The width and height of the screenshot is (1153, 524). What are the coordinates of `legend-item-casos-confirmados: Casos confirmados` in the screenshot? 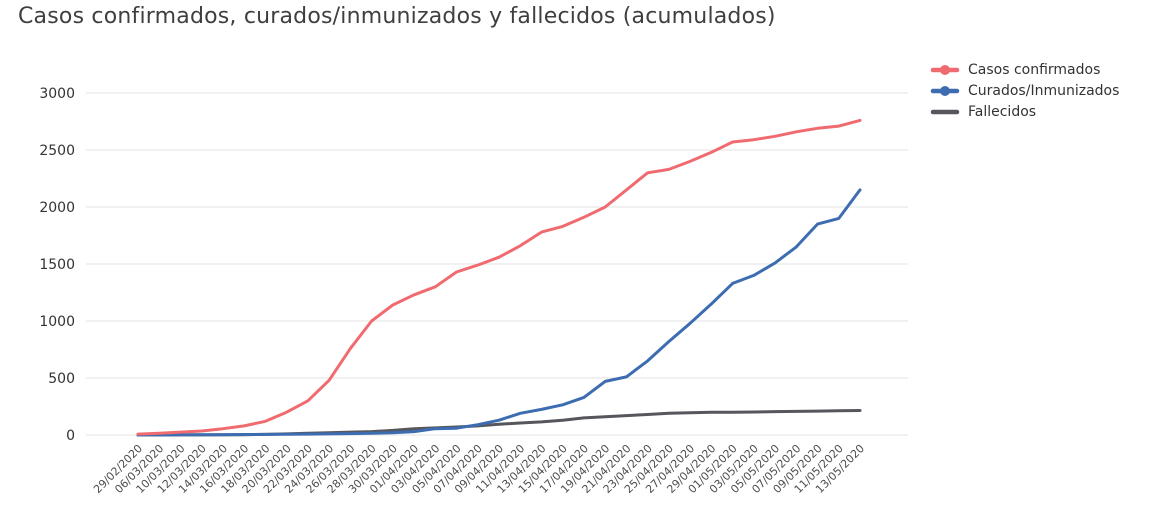 It's located at (1024, 70).